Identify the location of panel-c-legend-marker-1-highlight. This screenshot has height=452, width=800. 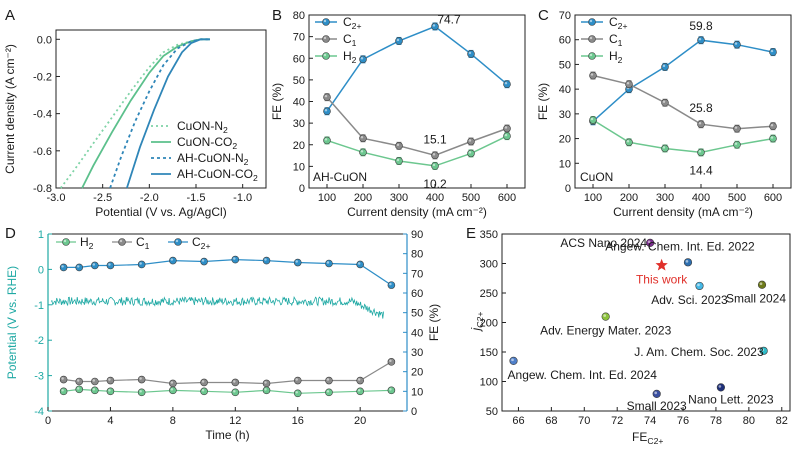
(591, 38).